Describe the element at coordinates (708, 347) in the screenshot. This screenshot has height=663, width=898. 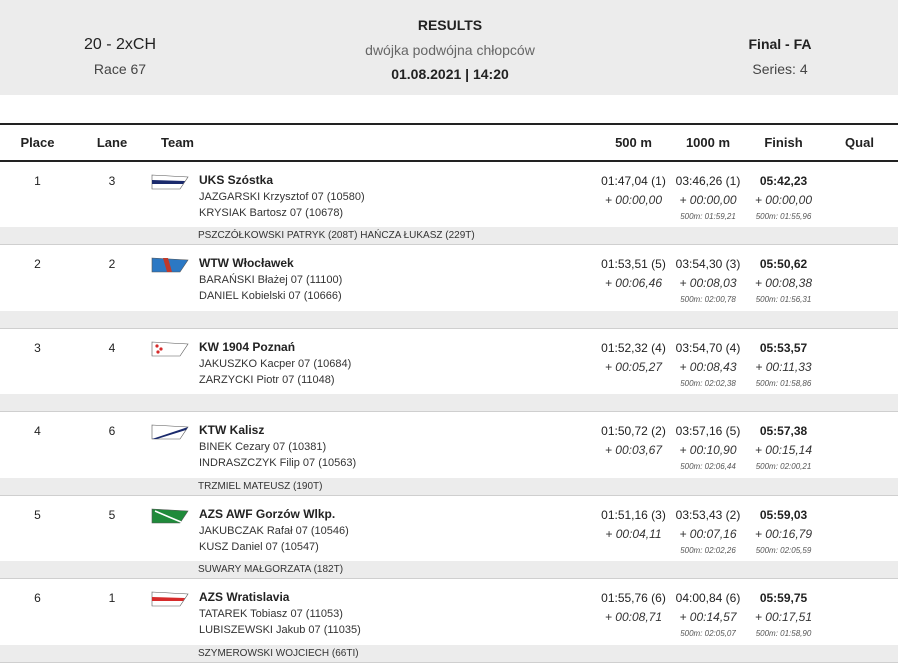
I see `time-1000m: 03:54,70 (4)` at that location.